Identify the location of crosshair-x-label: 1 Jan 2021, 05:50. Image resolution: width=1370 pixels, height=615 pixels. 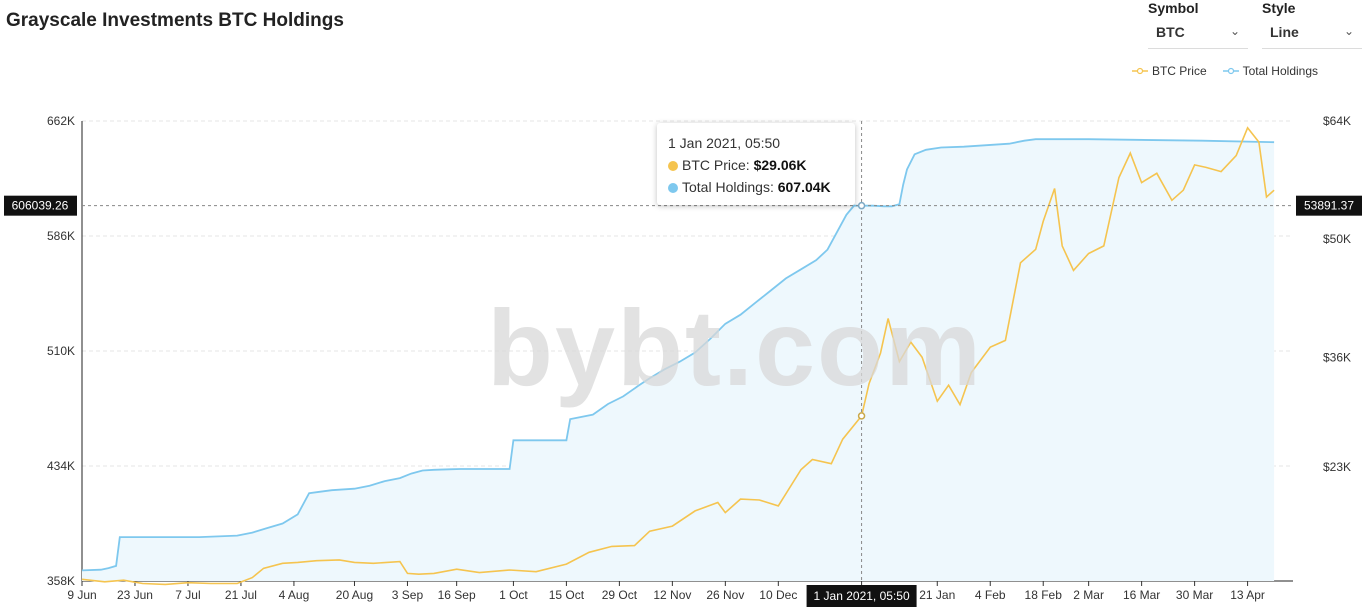
(862, 596).